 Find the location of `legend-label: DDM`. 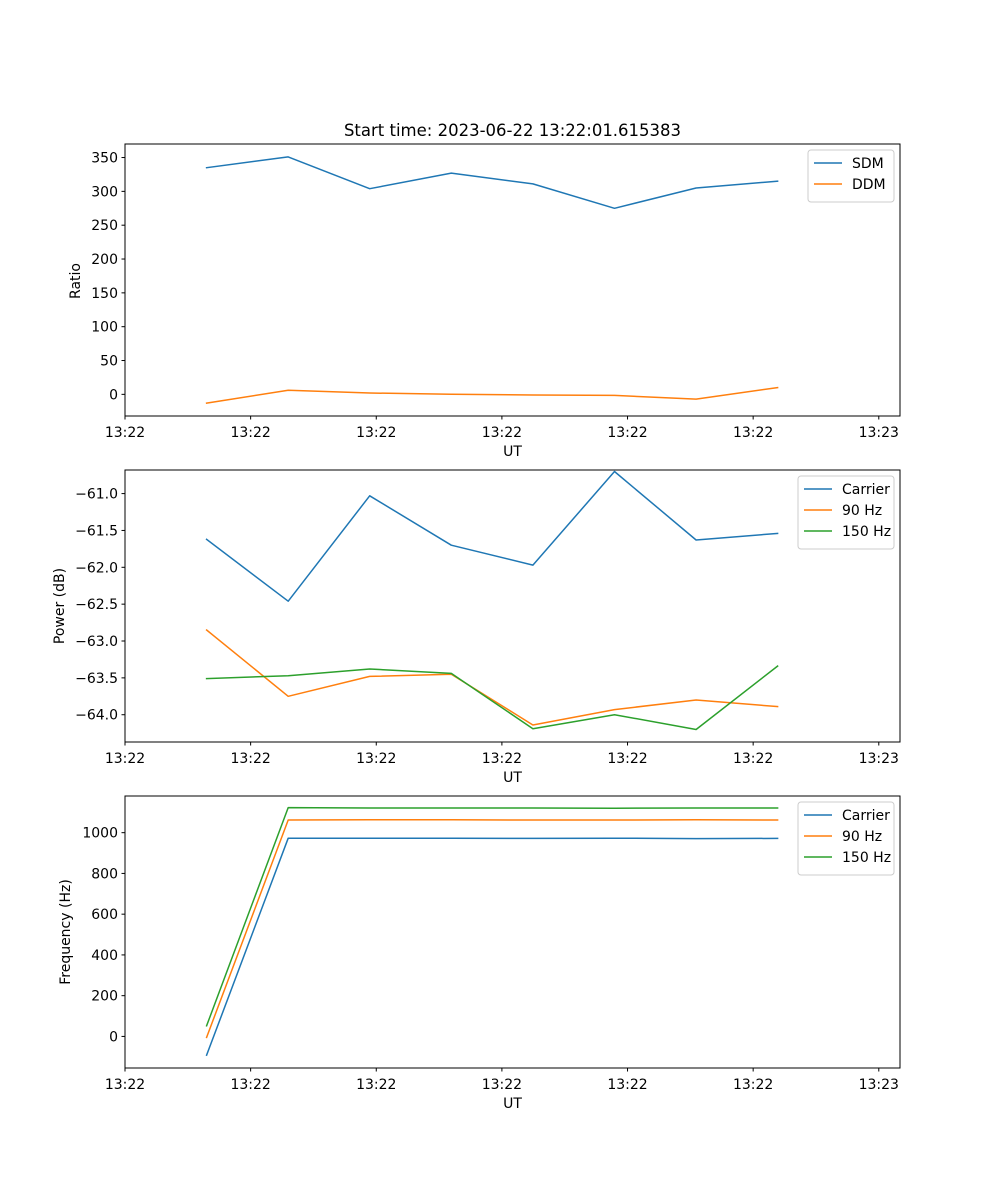

legend-label: DDM is located at coordinates (869, 185).